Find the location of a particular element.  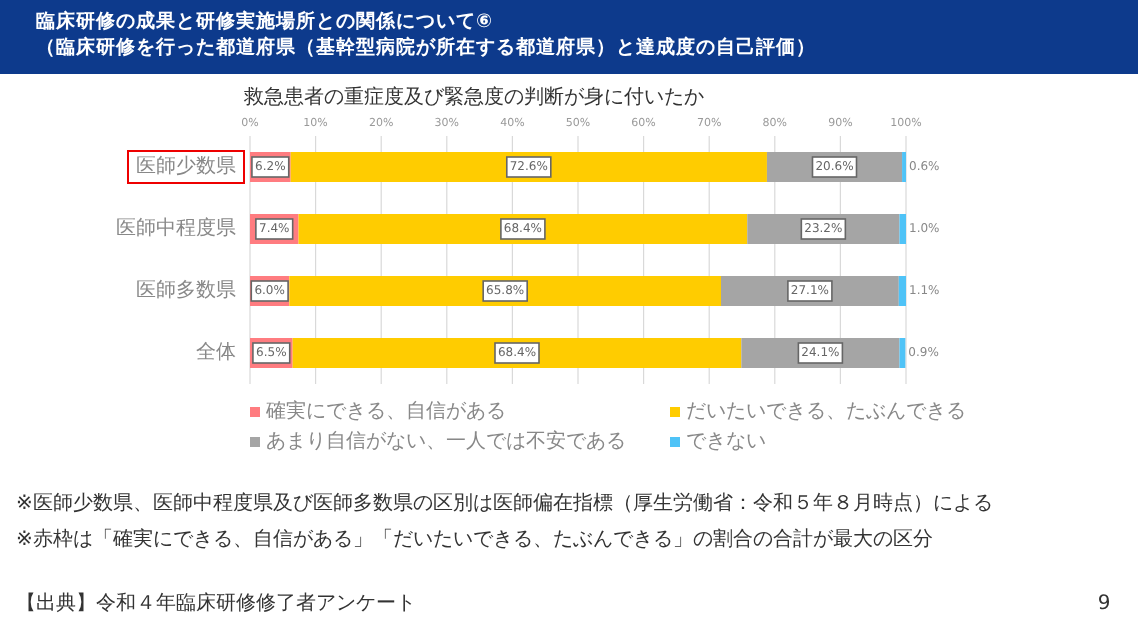

x-axis-title: 救急患者の重症度及び緊急度の判断が身に付いたか is located at coordinates (473, 97).